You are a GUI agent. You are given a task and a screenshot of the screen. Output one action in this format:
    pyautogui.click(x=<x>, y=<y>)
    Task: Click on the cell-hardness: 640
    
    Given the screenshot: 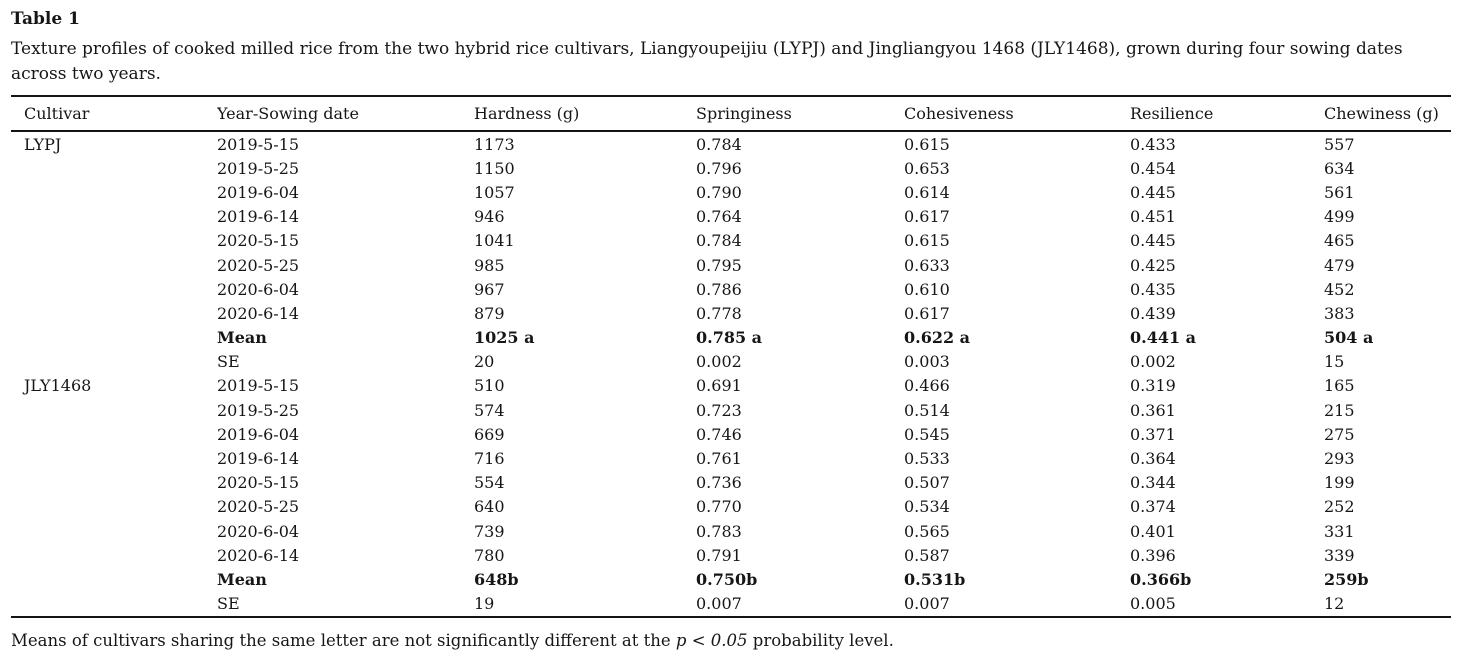 What is the action you would take?
    pyautogui.click(x=489, y=507)
    